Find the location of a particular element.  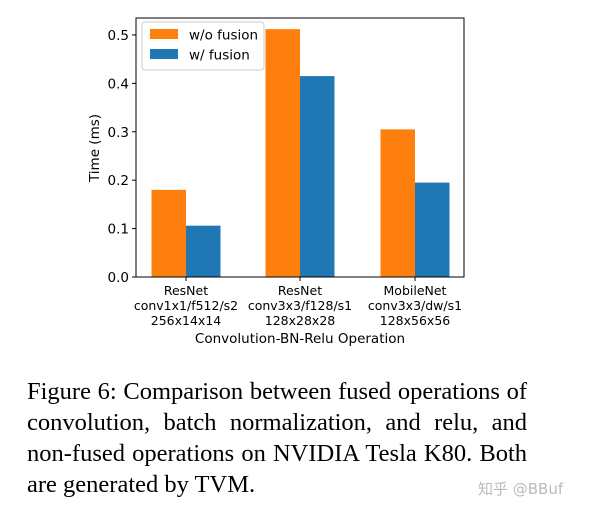

y-tick-label: 0.5 is located at coordinates (118, 36).